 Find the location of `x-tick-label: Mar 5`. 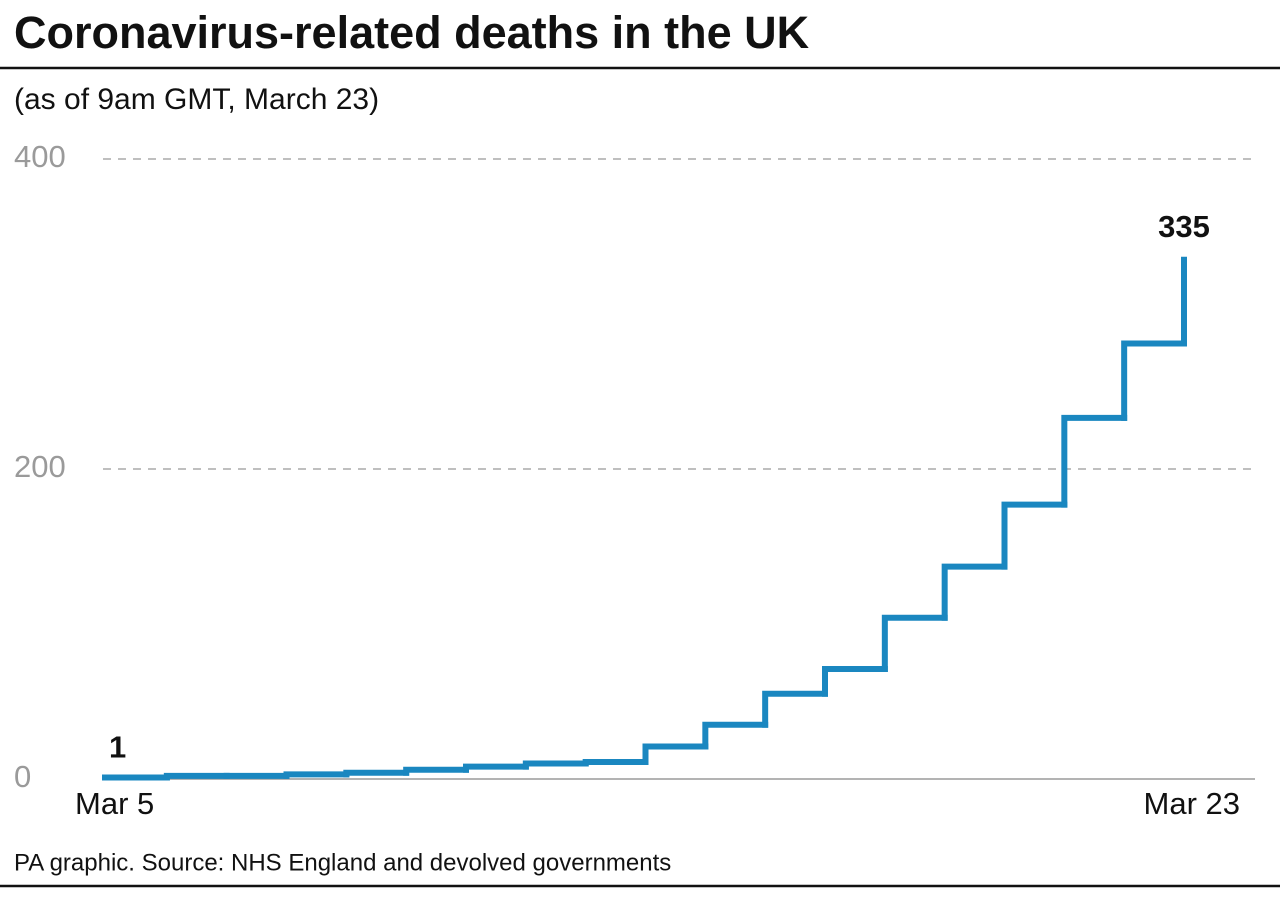

x-tick-label: Mar 5 is located at coordinates (114, 803).